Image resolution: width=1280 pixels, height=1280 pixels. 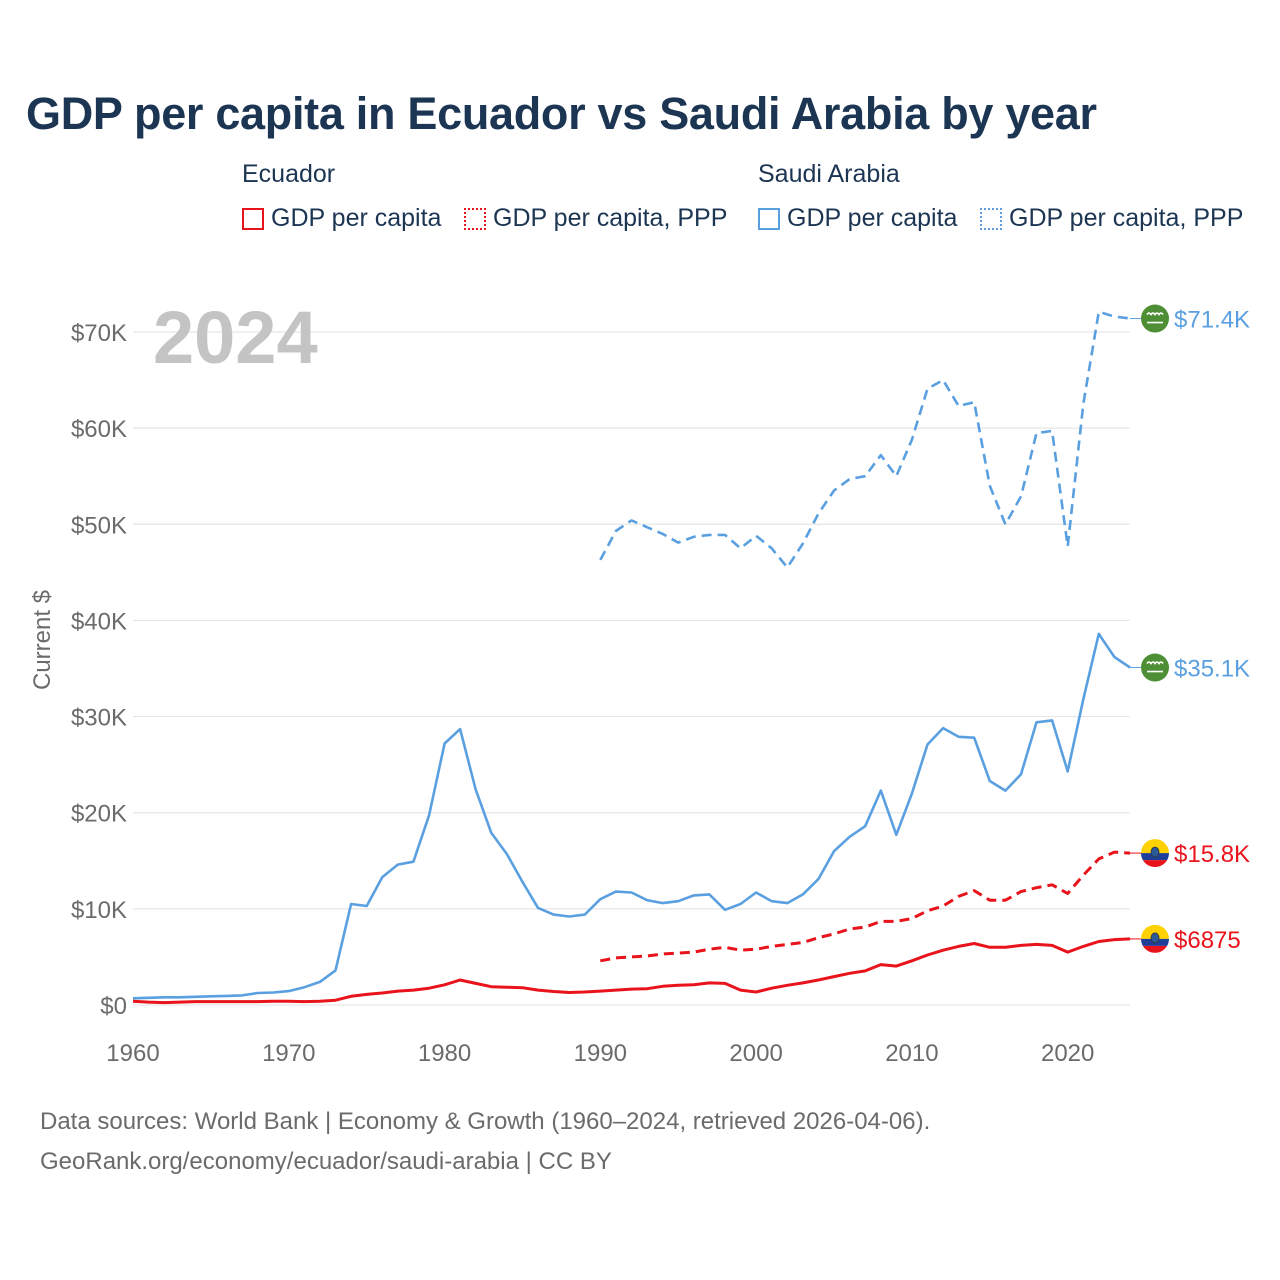 What do you see at coordinates (755, 1053) in the screenshot?
I see `x-tick-label: 2000` at bounding box center [755, 1053].